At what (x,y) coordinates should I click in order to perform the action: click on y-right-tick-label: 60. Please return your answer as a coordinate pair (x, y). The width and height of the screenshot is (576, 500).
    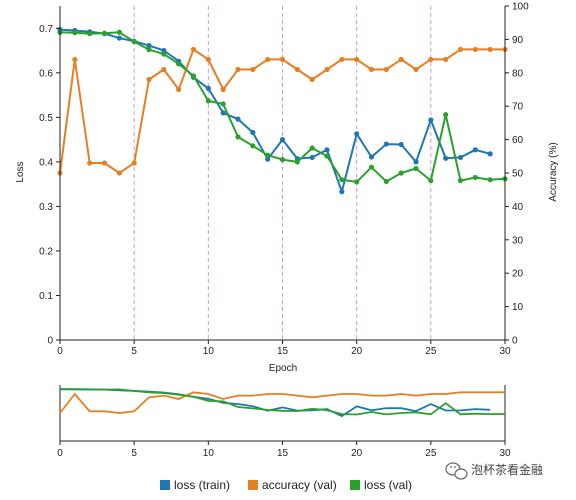
    Looking at the image, I should click on (518, 140).